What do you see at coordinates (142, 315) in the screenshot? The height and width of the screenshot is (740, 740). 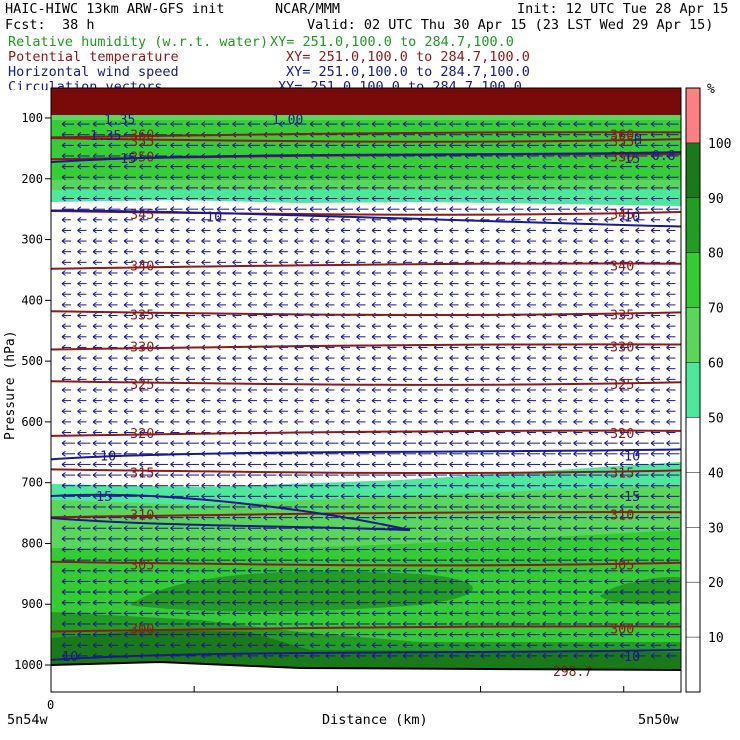 I see `theta-label: 335` at bounding box center [142, 315].